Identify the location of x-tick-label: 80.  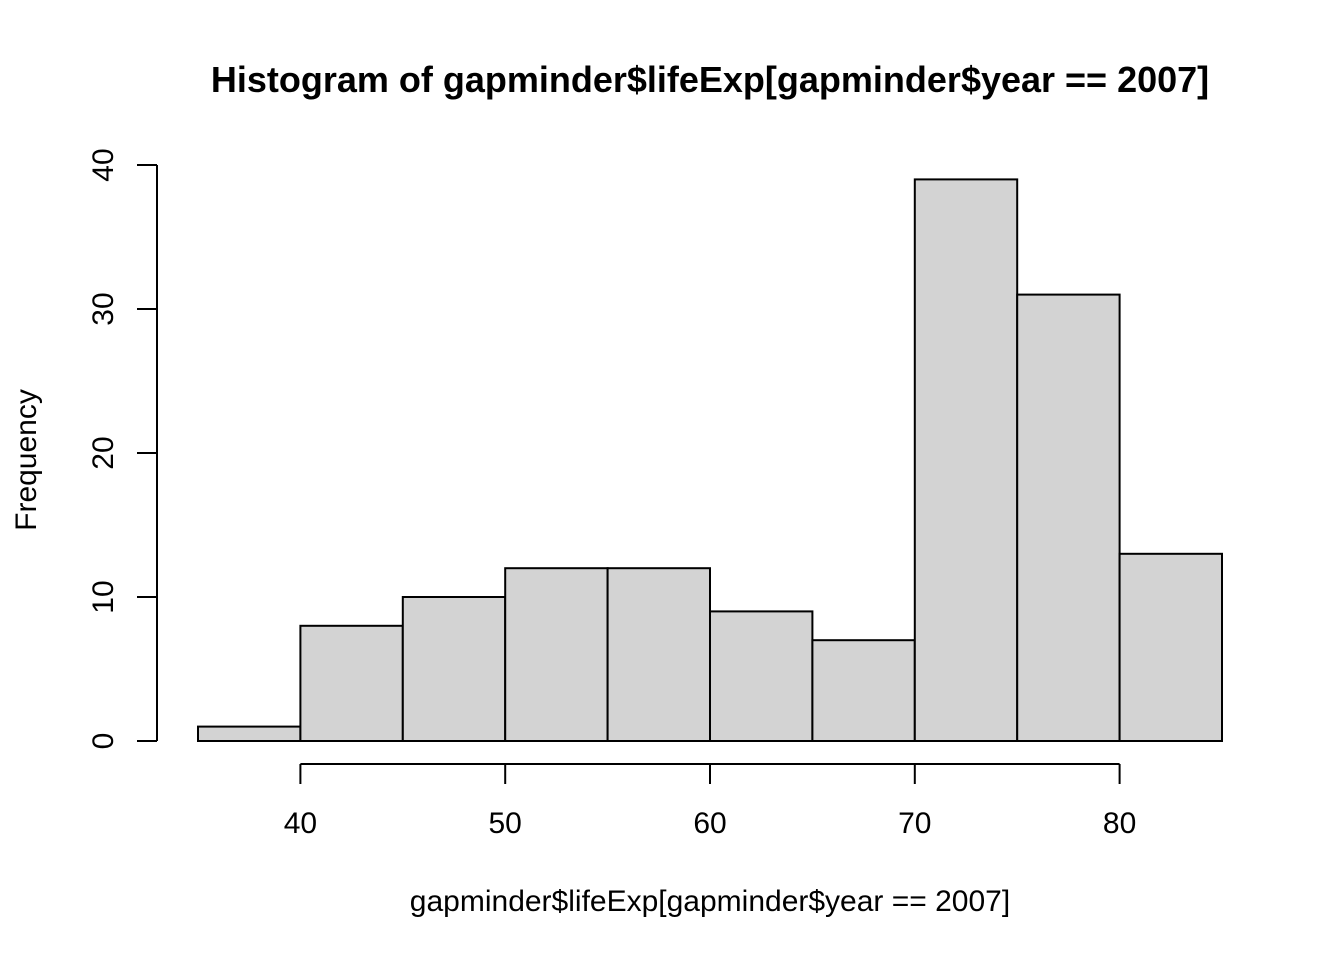
(1119, 823).